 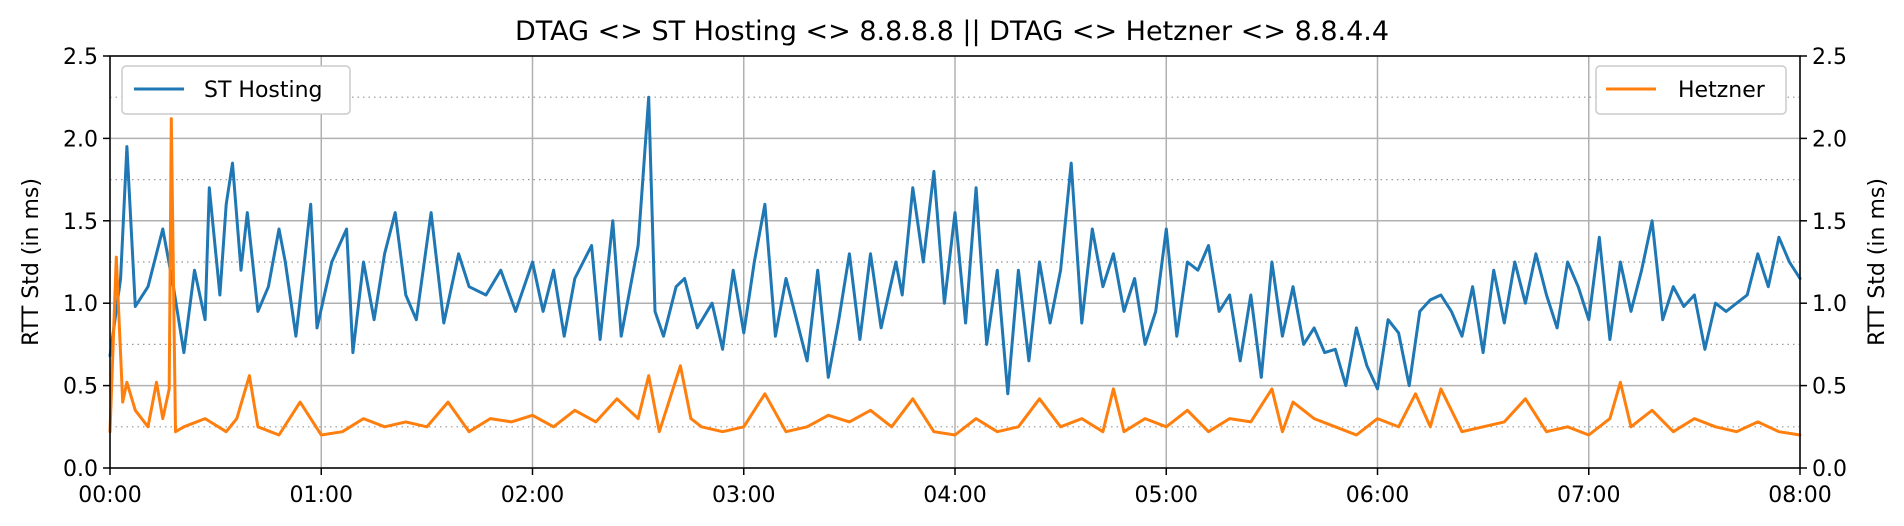 I want to click on x-tick-label: 04:00, so click(x=954, y=495).